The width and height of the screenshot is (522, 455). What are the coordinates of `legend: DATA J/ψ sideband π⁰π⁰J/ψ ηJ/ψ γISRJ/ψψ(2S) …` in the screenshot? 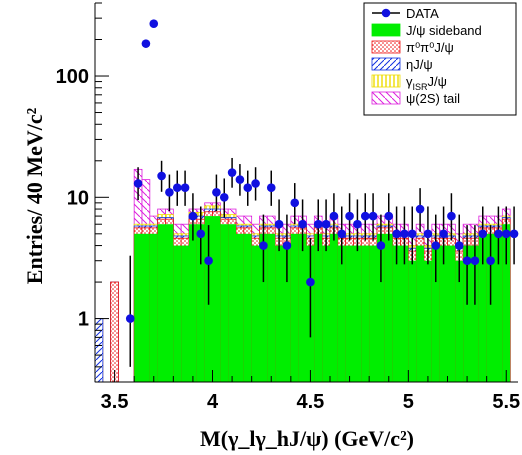 It's located at (440, 59).